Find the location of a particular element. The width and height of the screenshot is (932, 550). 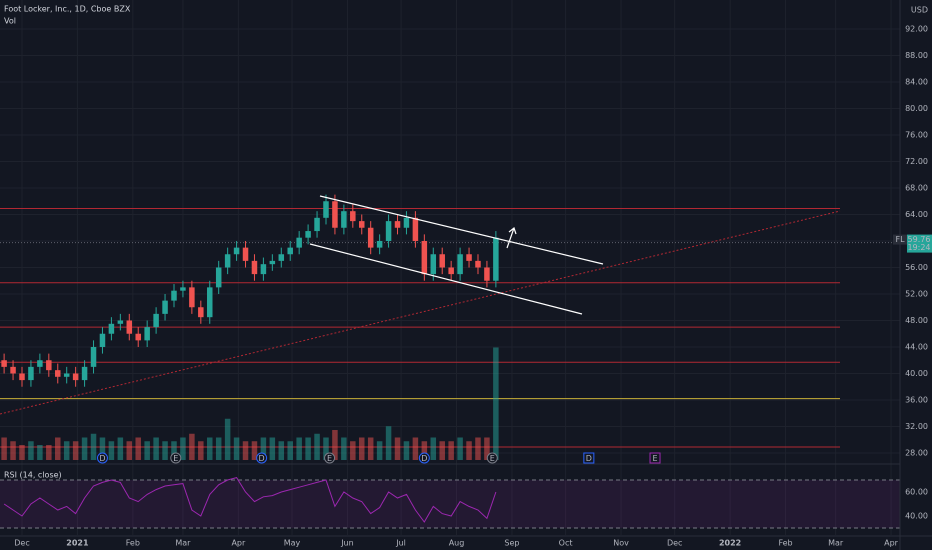

x-tick-label: 2022 is located at coordinates (730, 543).